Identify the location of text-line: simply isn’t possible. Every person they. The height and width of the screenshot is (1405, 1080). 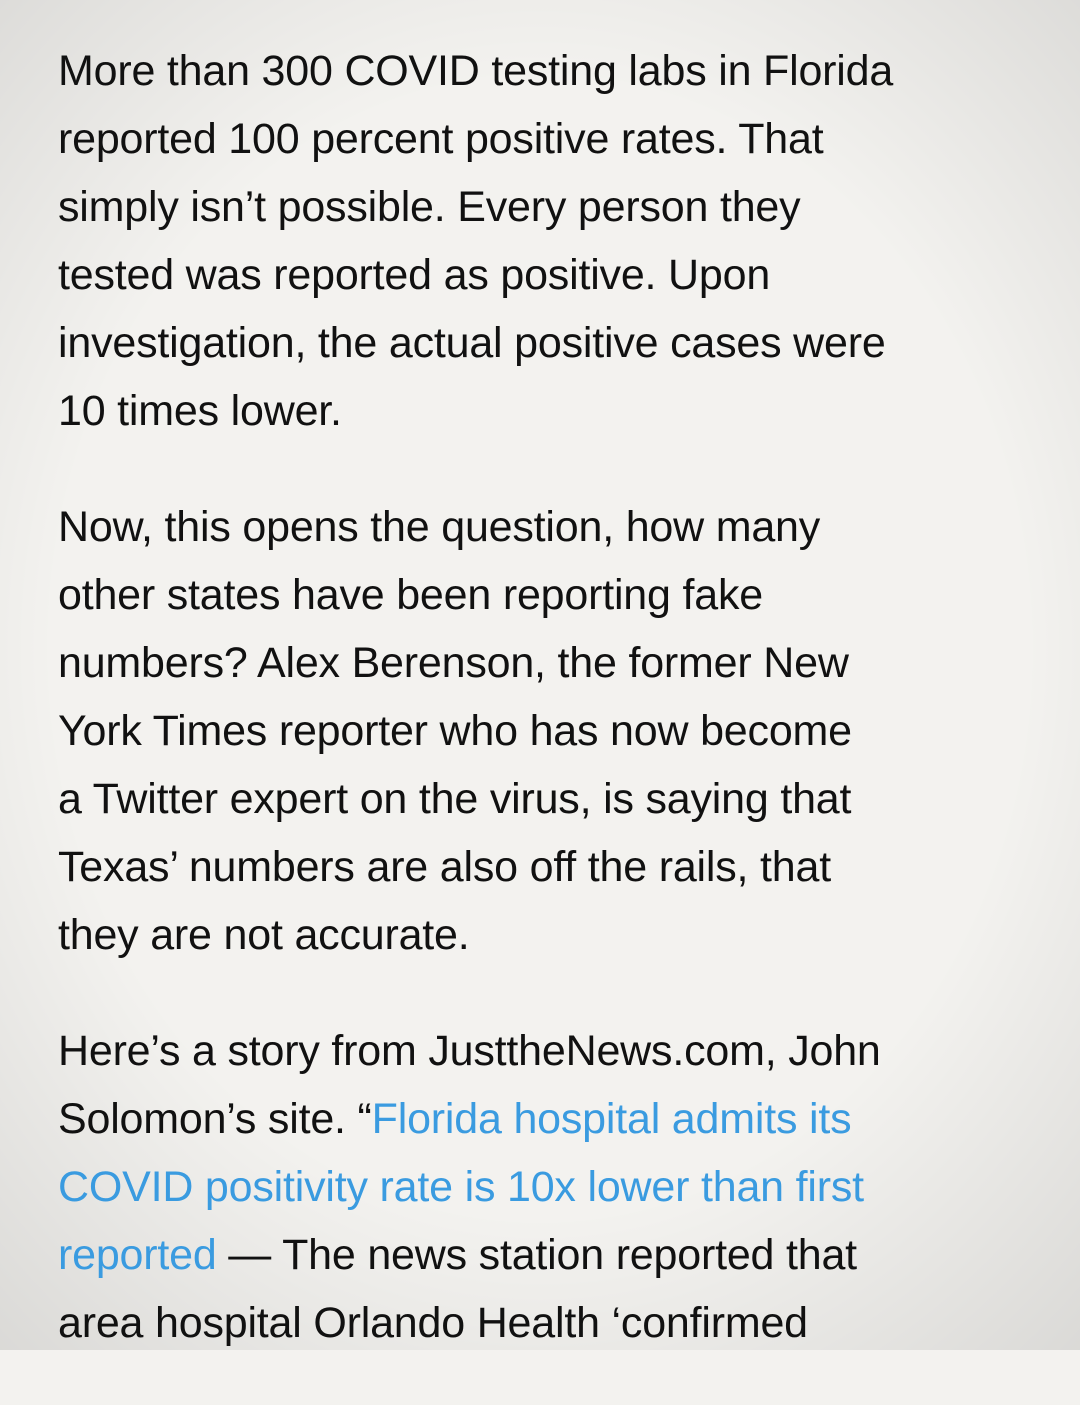
(429, 207).